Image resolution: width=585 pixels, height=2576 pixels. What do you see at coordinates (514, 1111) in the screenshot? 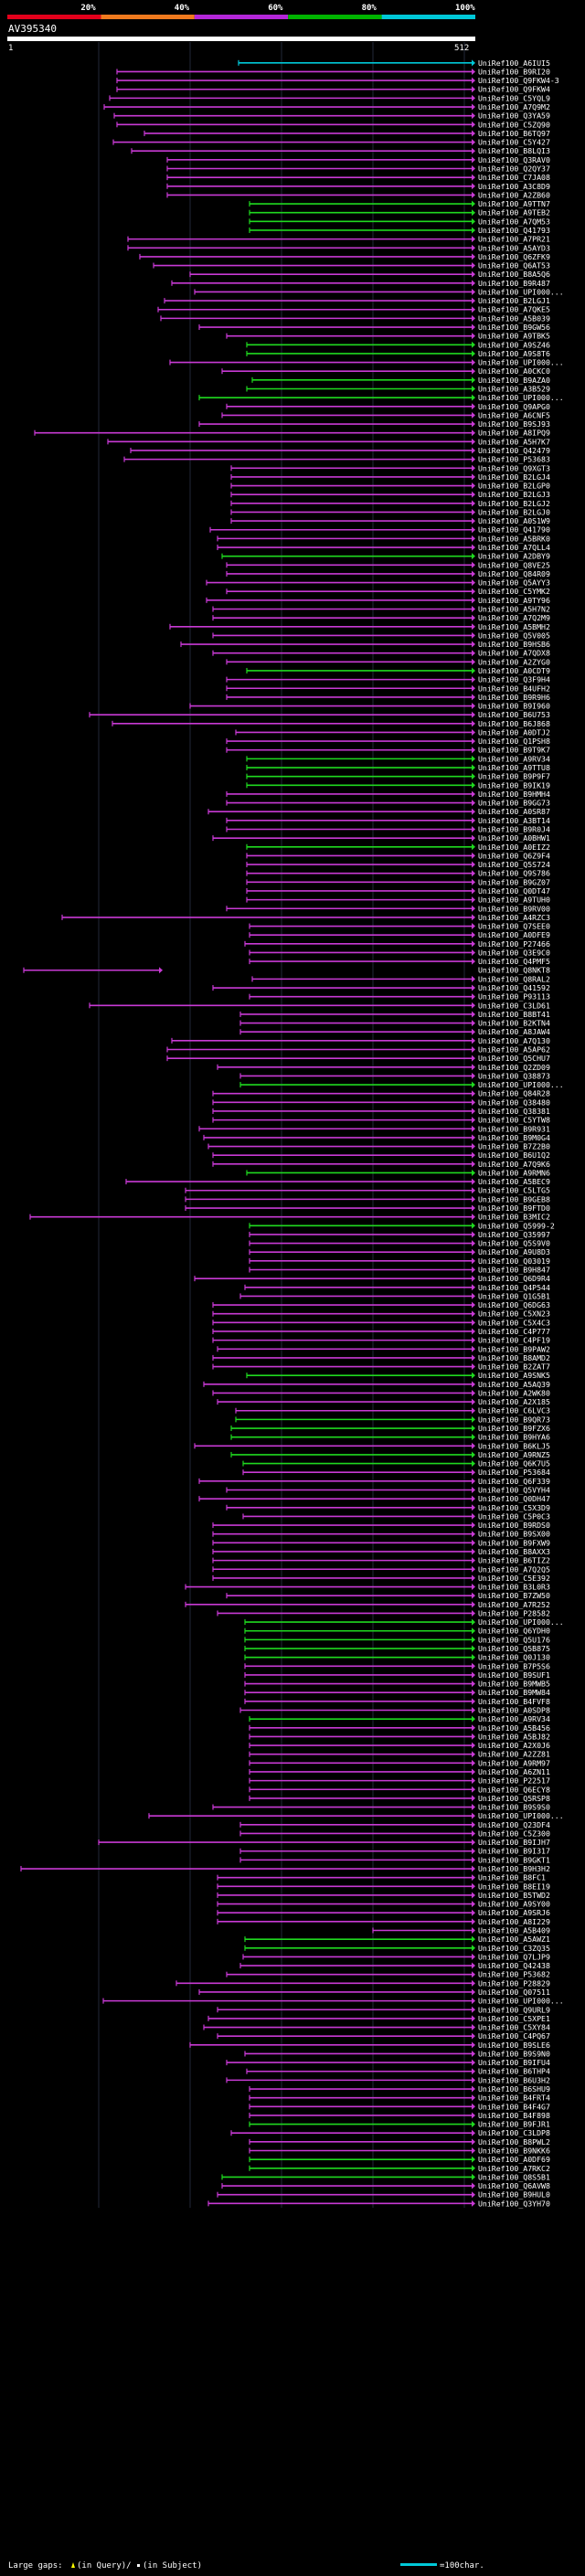
I see `hit-label: UniRef100_Q38381` at bounding box center [514, 1111].